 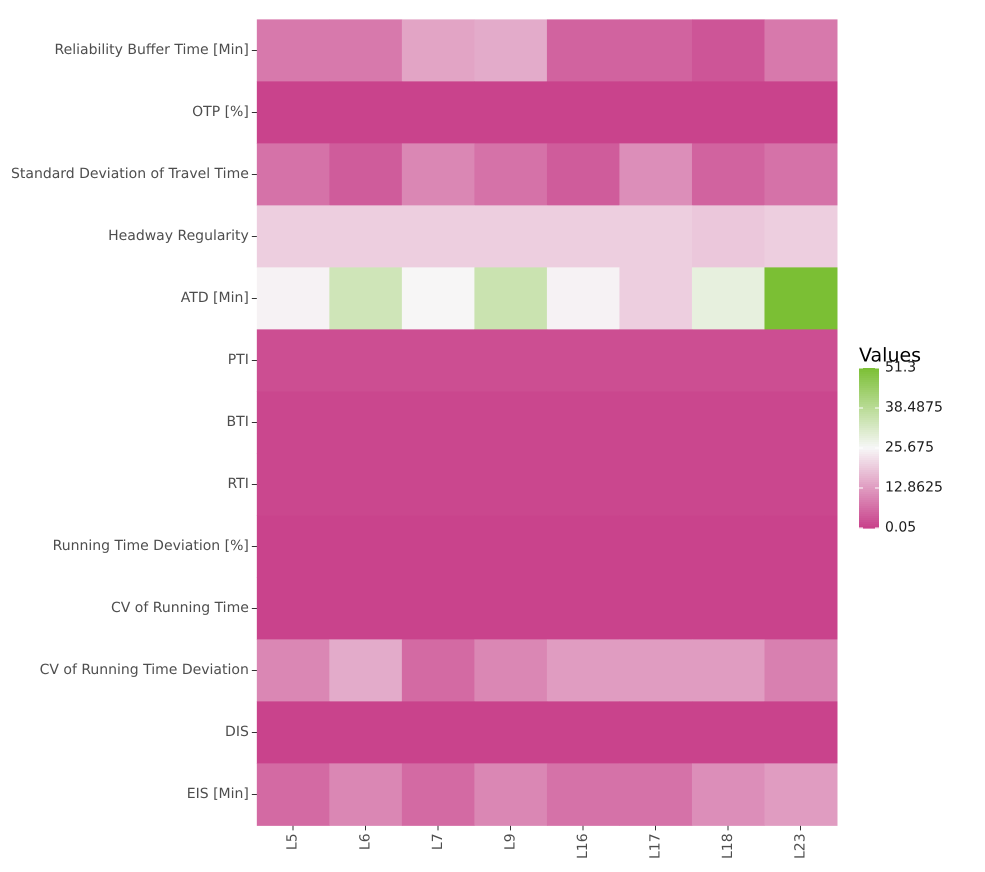 I want to click on y-tick-label: Running Time Deviation [%], so click(x=150, y=546).